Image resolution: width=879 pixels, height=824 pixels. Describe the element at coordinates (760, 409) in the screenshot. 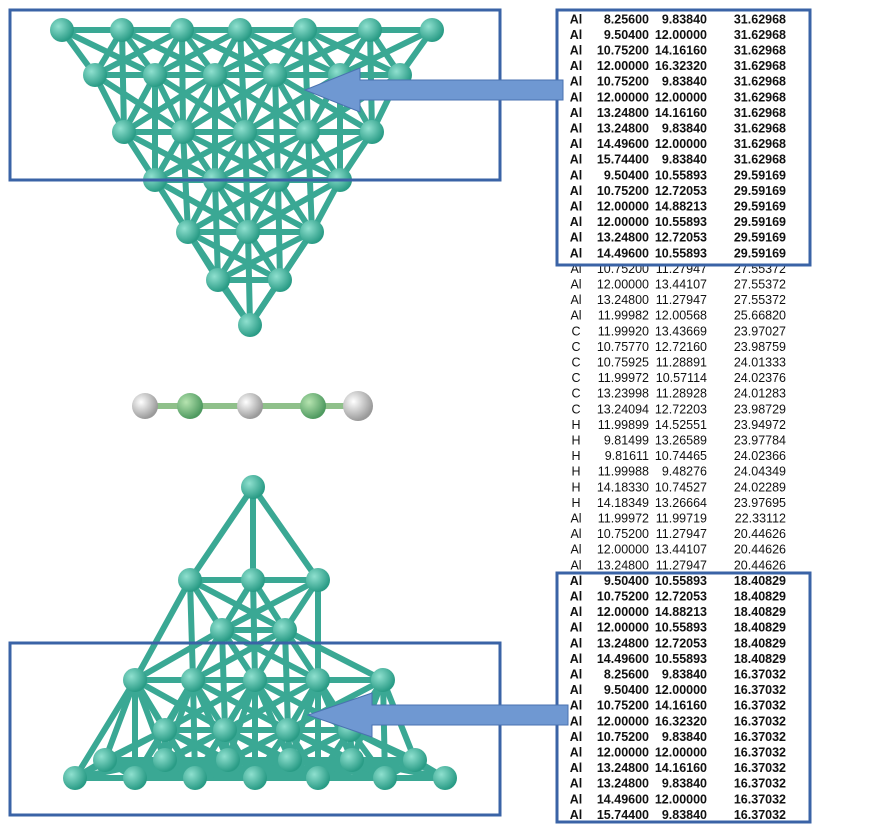

I see `z-coord: 23.98729` at that location.